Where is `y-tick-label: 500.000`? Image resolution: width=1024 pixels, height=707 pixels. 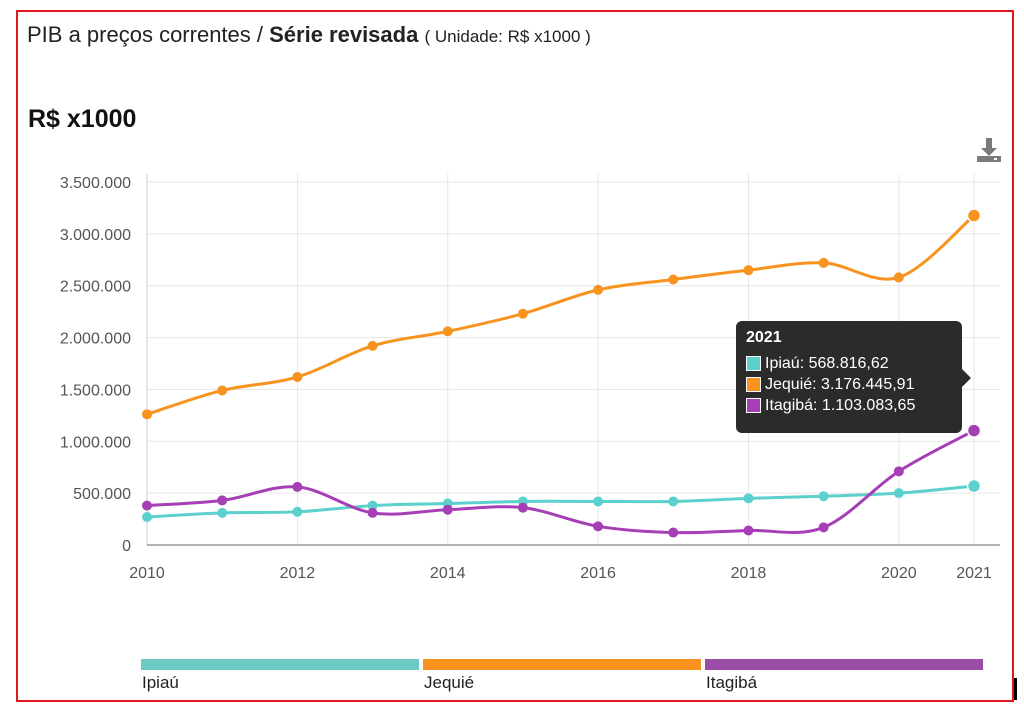 y-tick-label: 500.000 is located at coordinates (102, 494).